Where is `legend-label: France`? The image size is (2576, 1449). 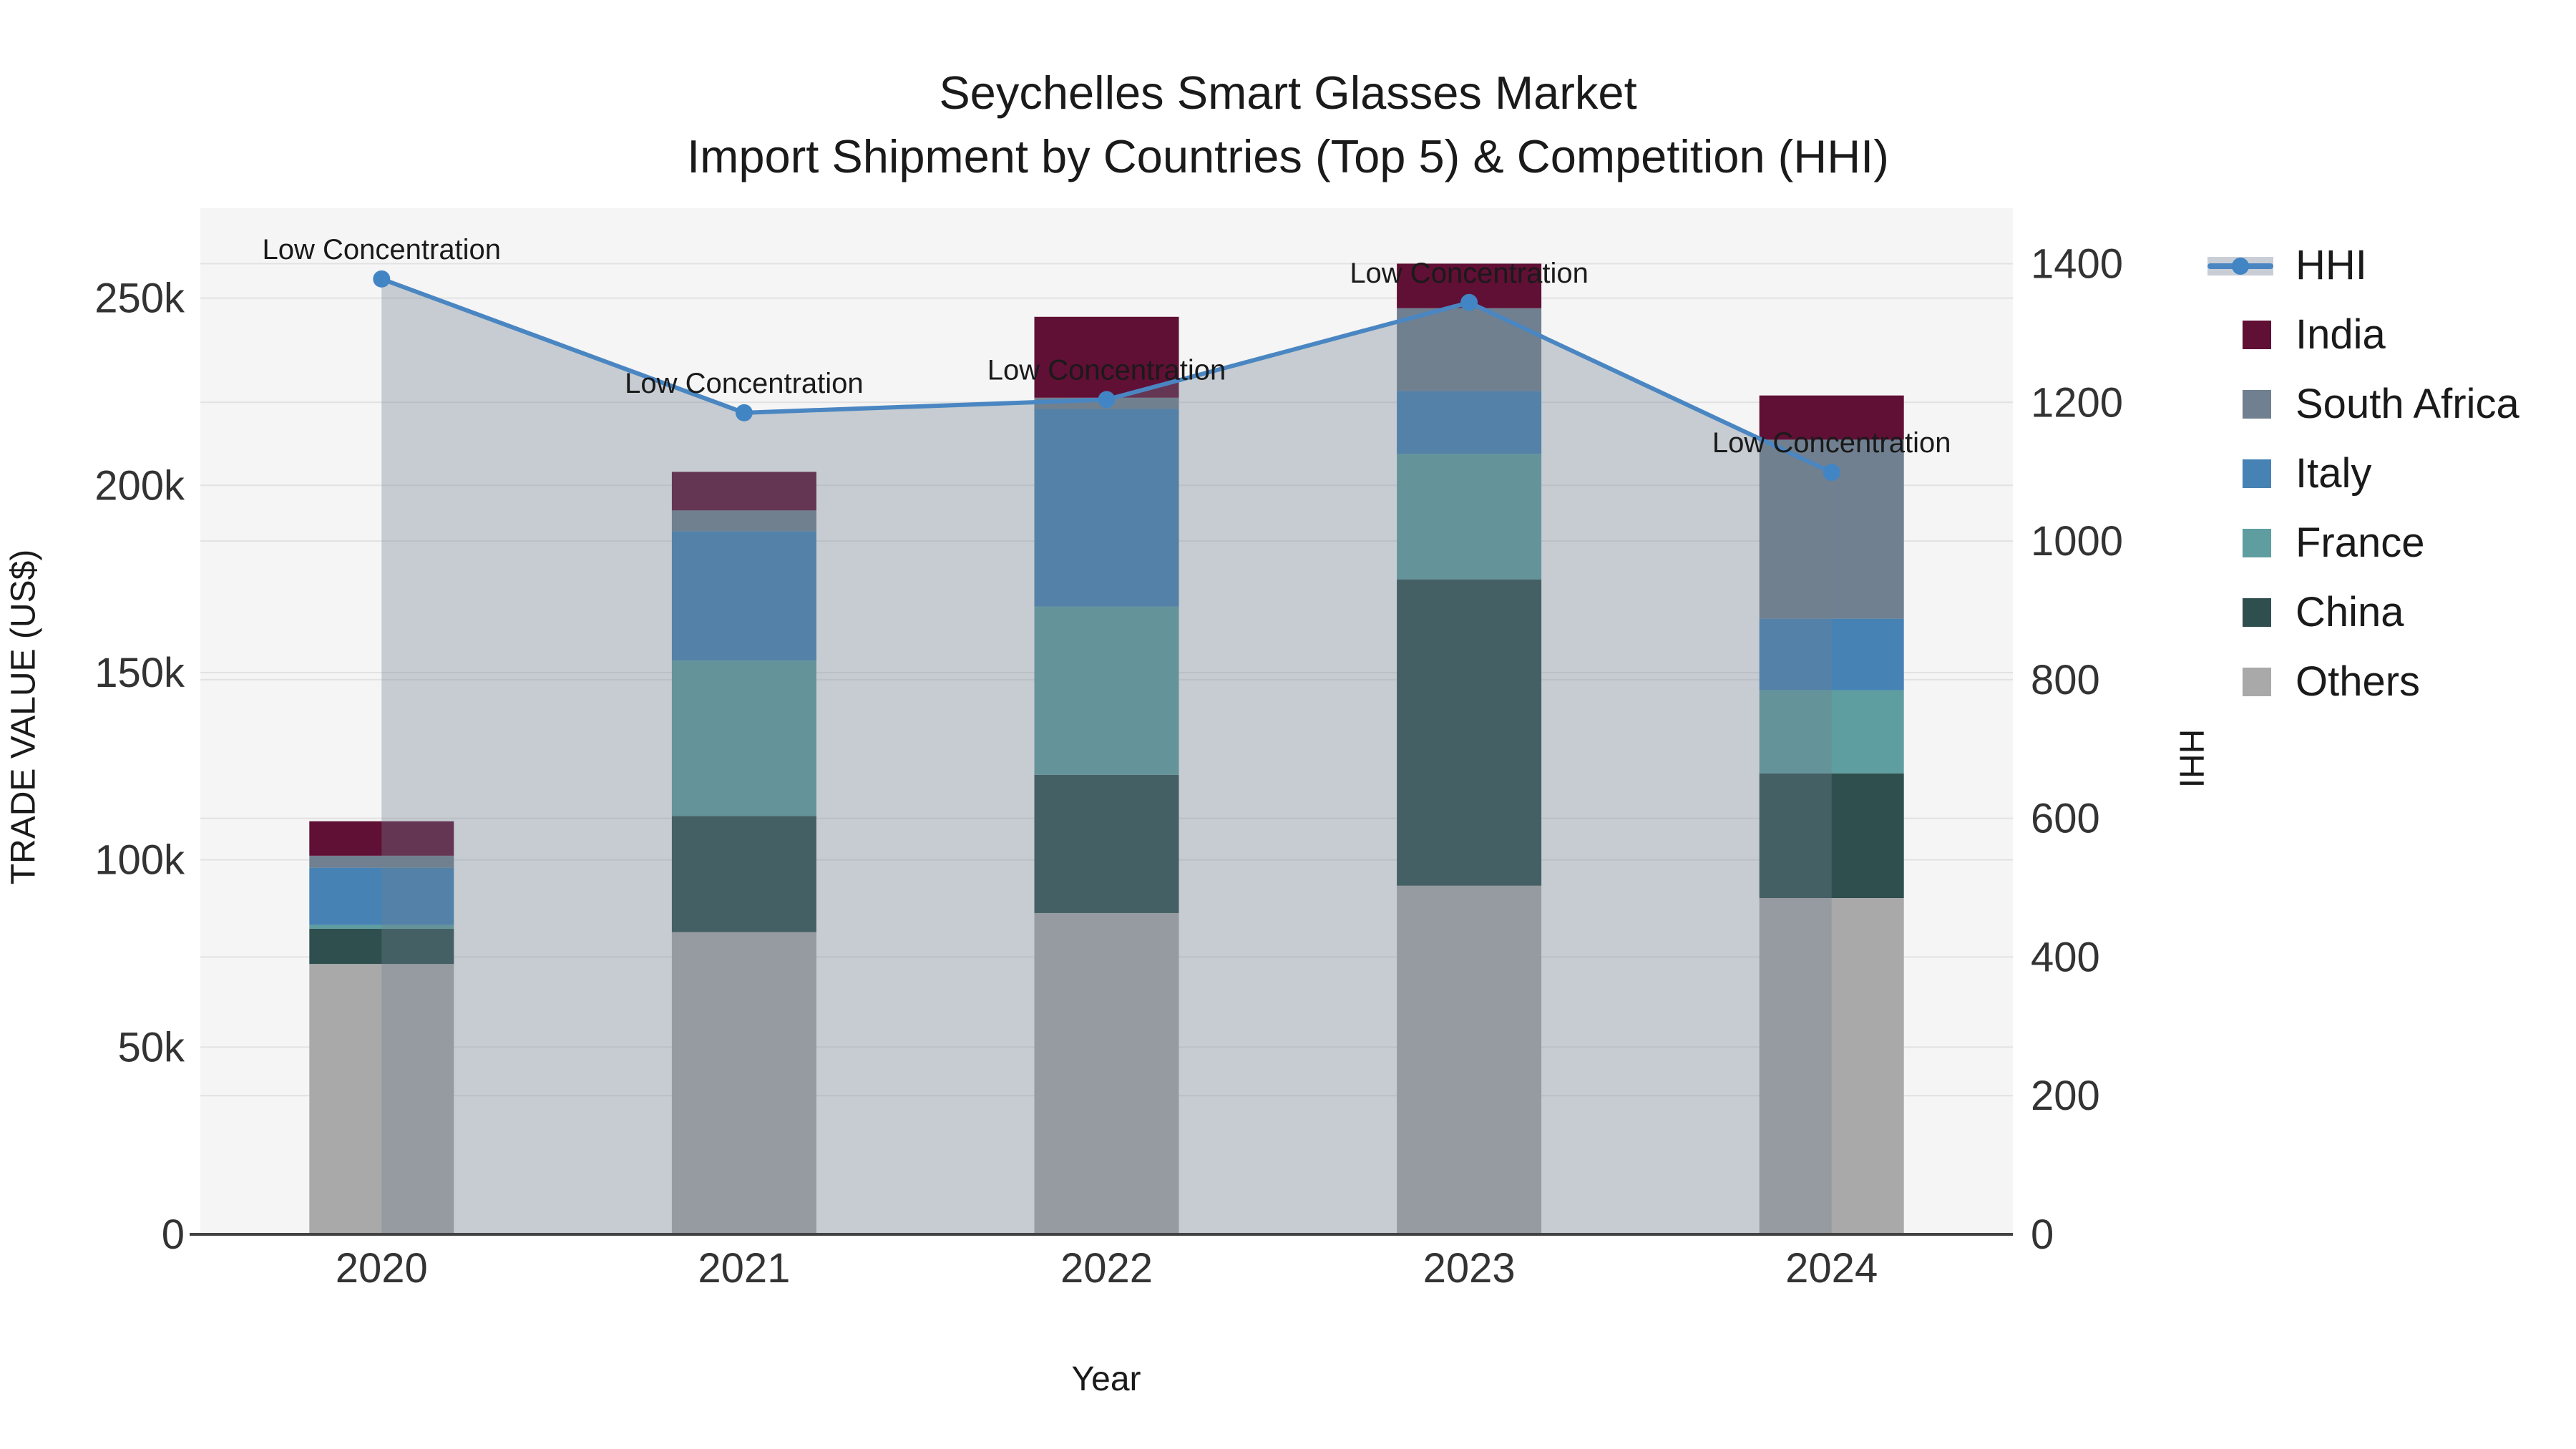
legend-label: France is located at coordinates (2360, 542).